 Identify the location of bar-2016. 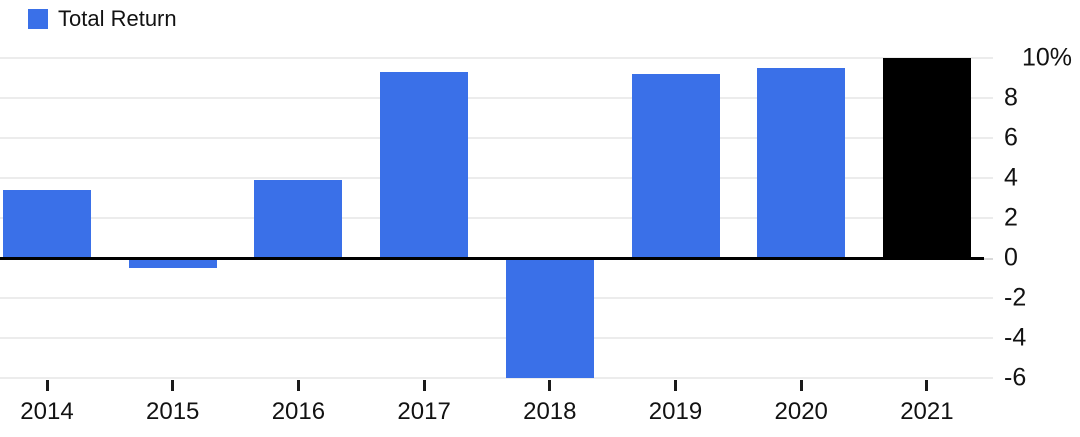
(298, 219).